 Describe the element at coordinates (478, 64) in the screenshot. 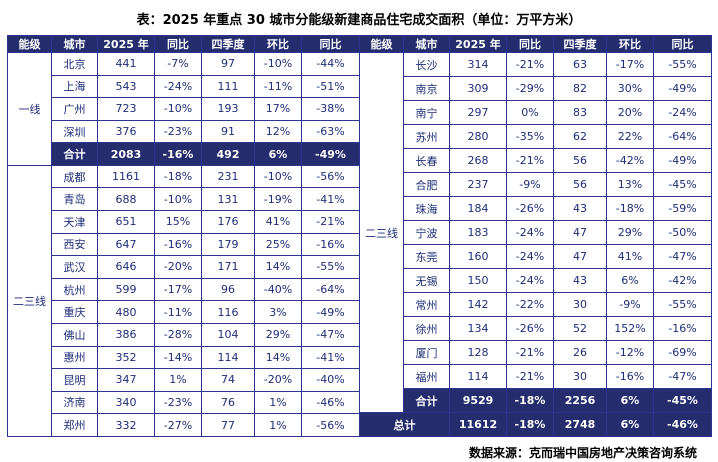

I see `value-cell: 314` at that location.